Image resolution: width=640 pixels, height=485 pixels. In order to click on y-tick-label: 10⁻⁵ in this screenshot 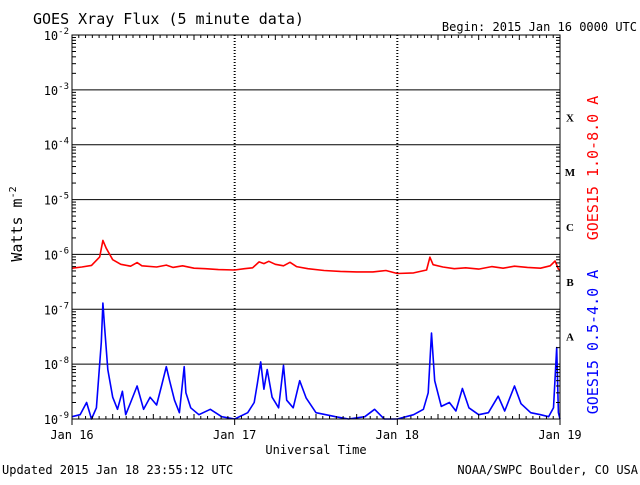, I will do `click(56, 200)`.